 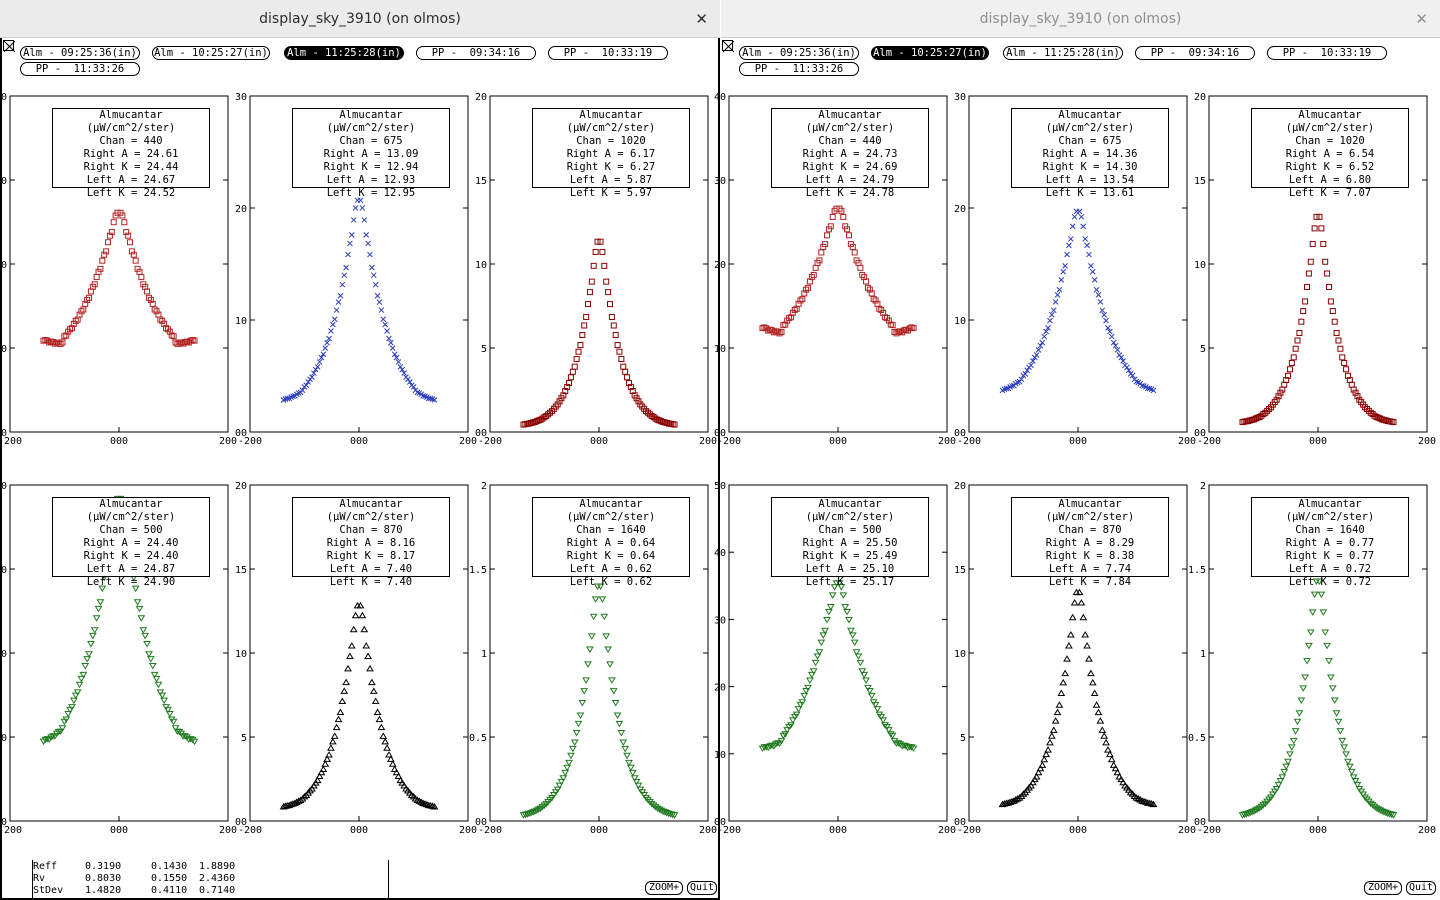 I want to click on stats-cell: 2.4360, so click(x=217, y=878).